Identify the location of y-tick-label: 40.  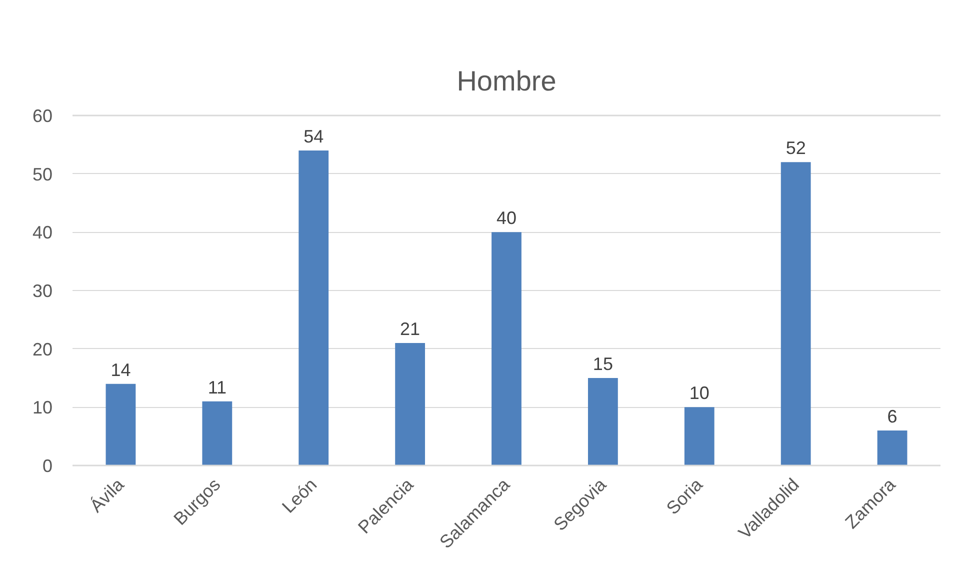
(42, 232).